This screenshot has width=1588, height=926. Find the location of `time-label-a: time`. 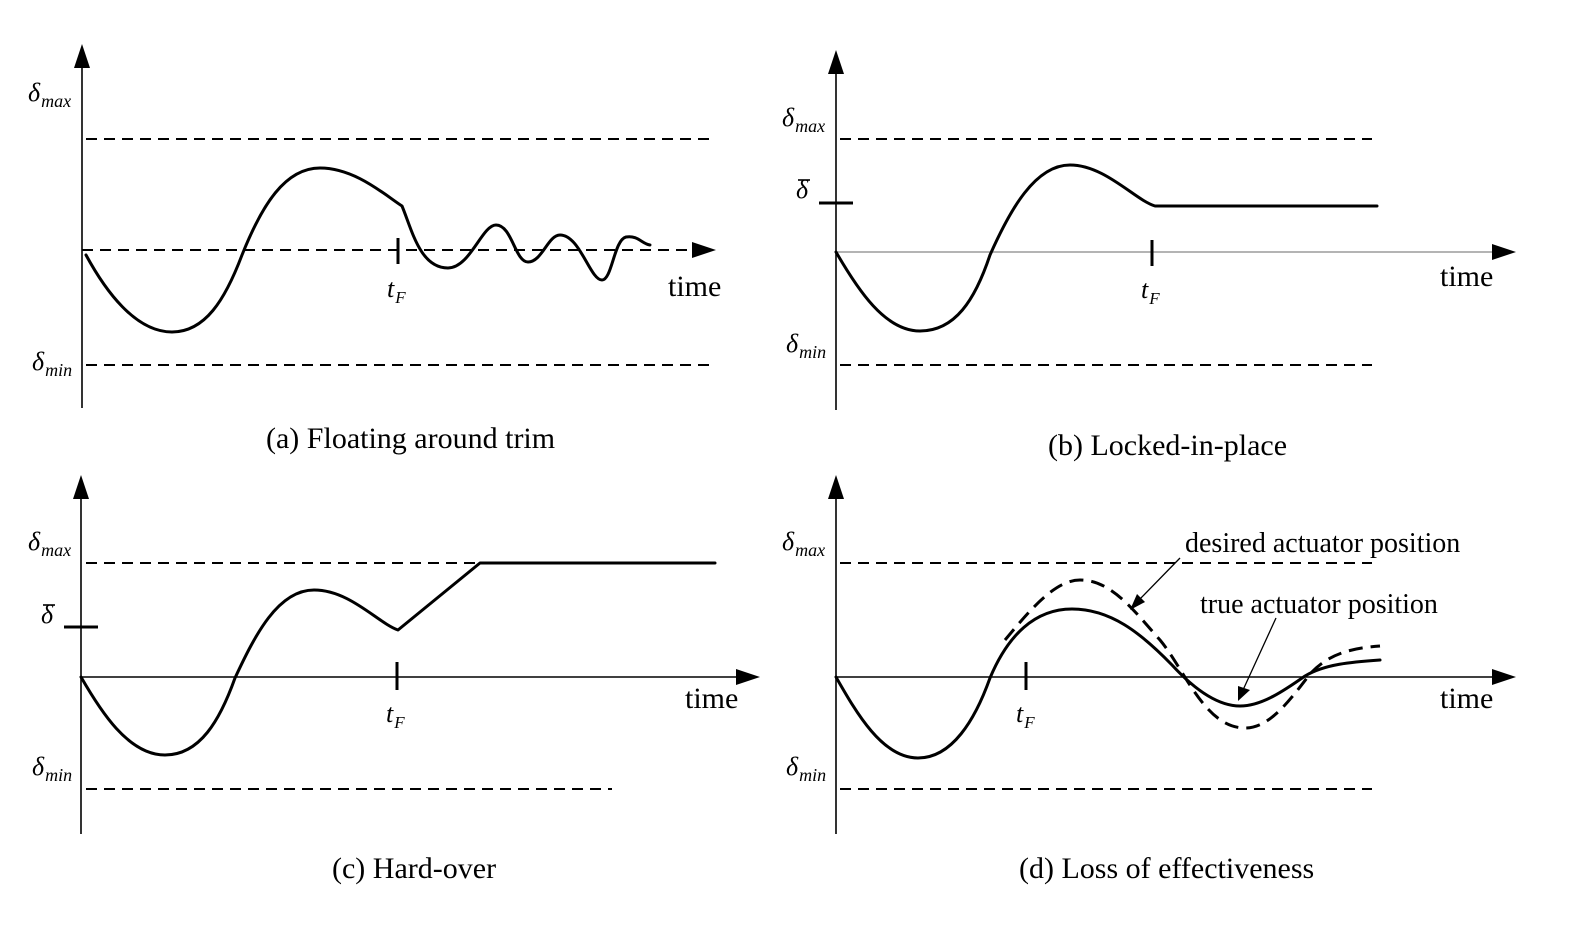

time-label-a: time is located at coordinates (694, 286).